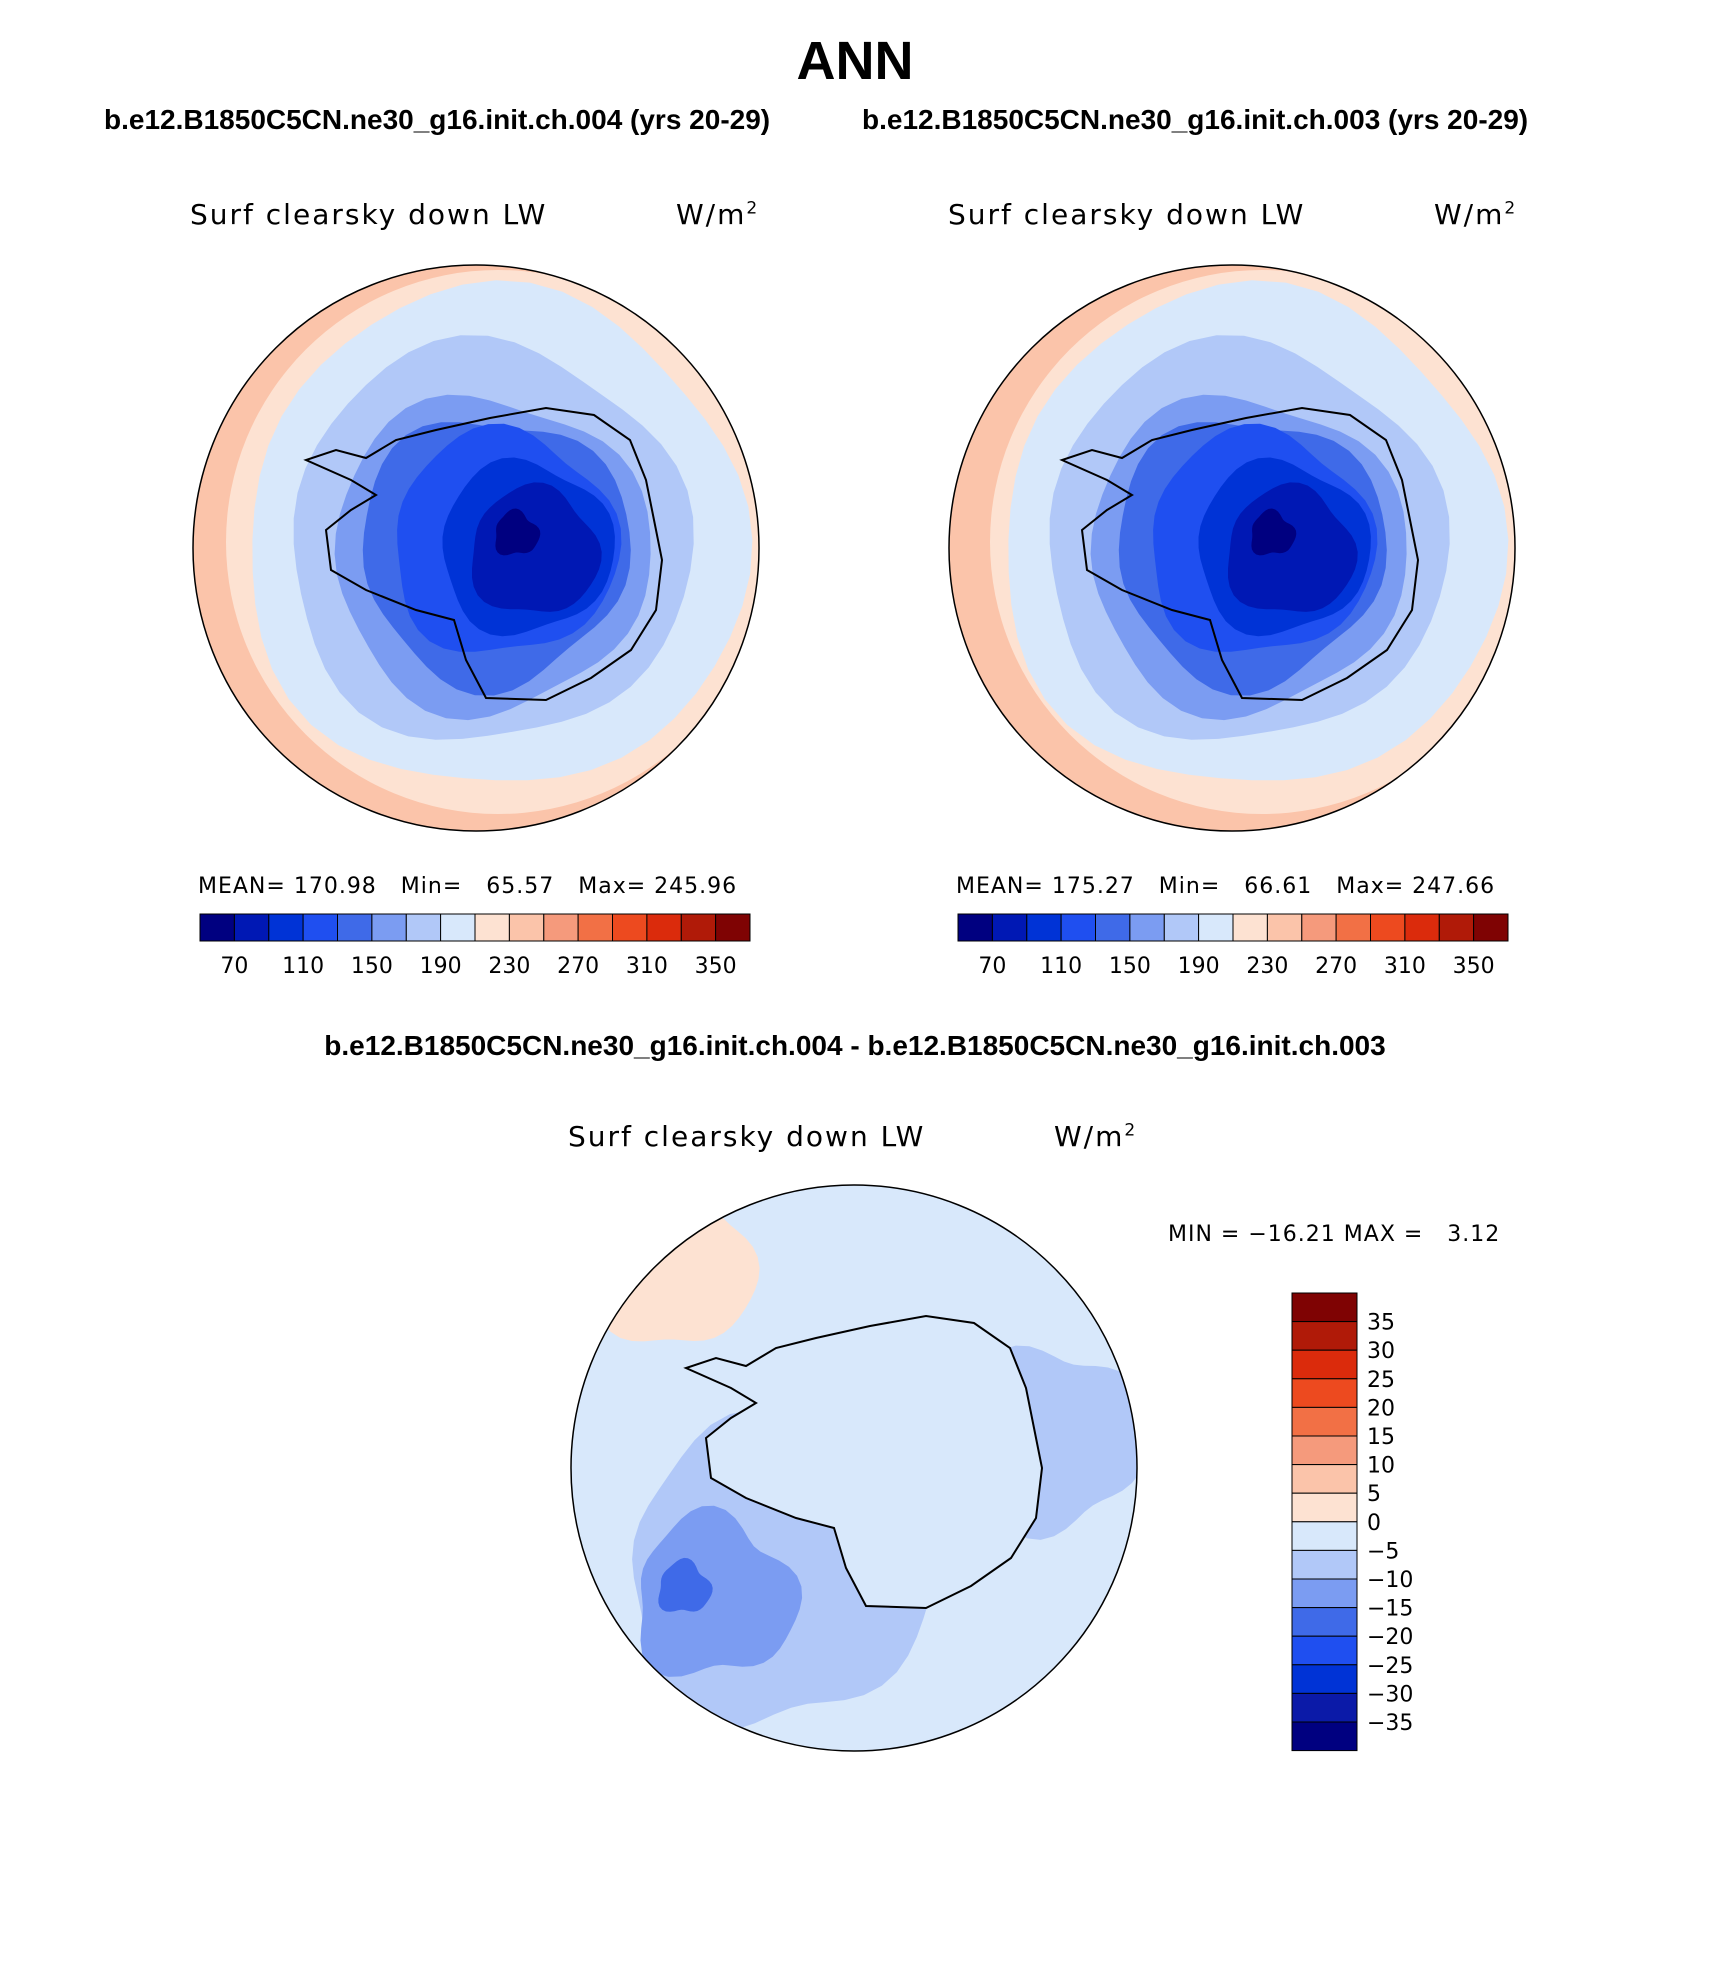 The height and width of the screenshot is (1972, 1710). Describe the element at coordinates (1383, 1551) in the screenshot. I see `colorbar-tick-label: −5` at that location.